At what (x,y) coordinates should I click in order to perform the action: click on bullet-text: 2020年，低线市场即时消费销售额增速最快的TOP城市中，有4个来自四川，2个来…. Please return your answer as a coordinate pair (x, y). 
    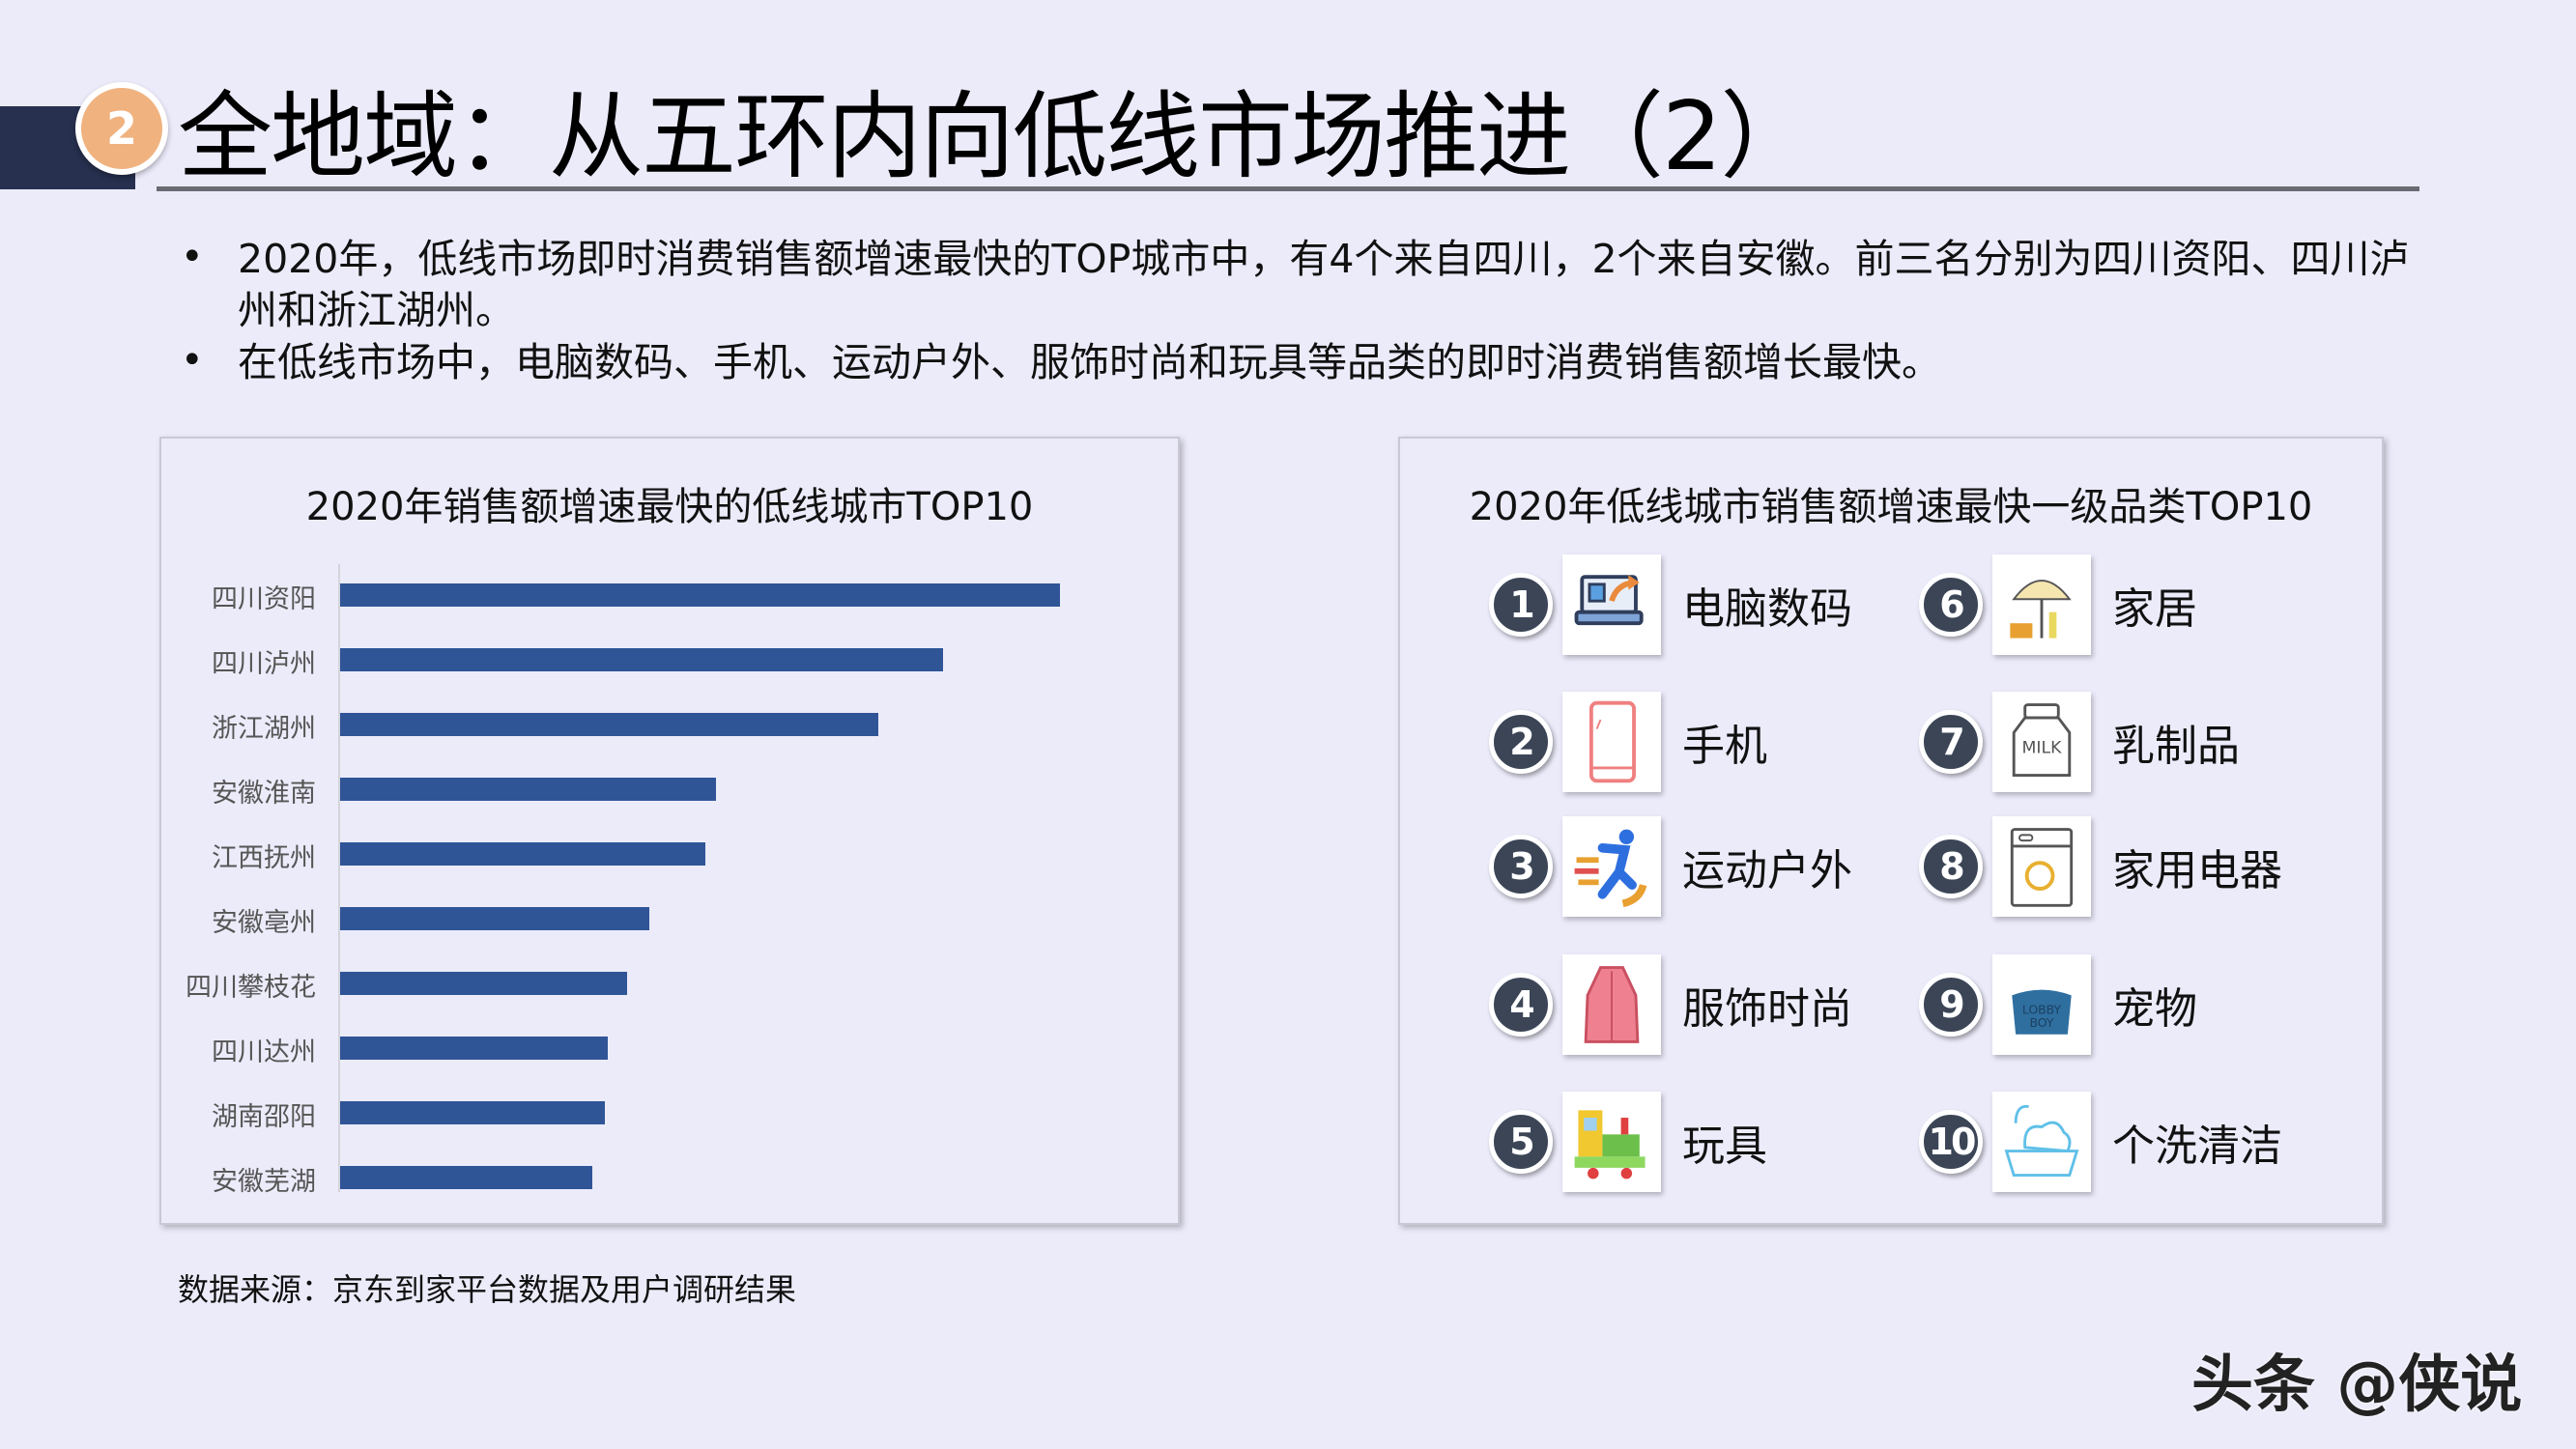
    Looking at the image, I should click on (1324, 284).